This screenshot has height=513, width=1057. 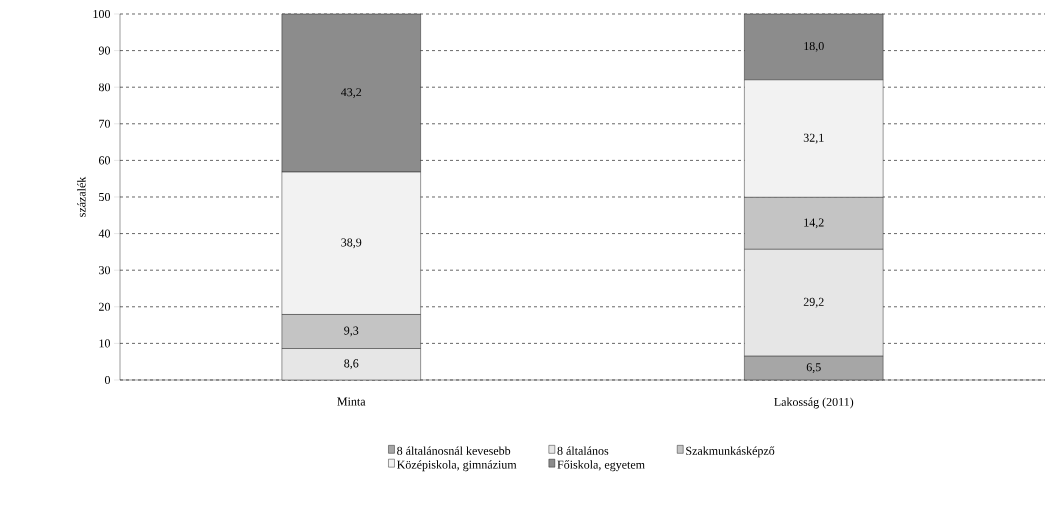 I want to click on y-tick-label: 60, so click(x=104, y=160).